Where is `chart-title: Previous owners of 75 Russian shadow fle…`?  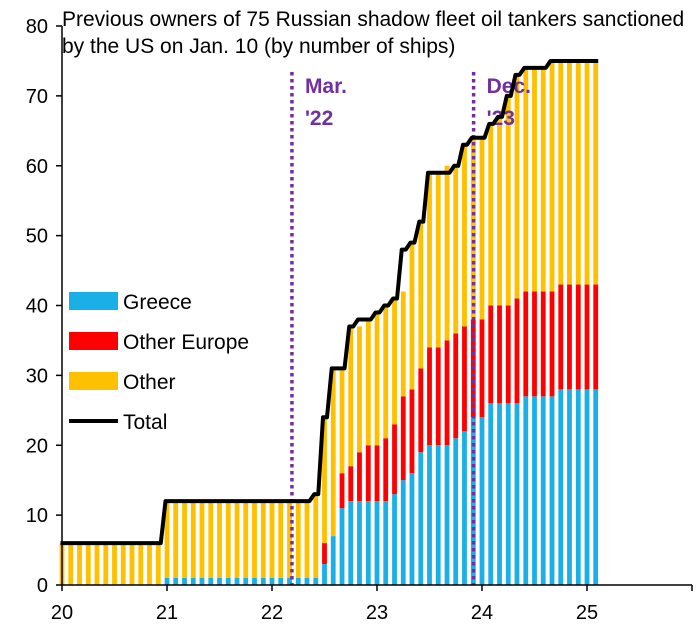 chart-title: Previous owners of 75 Russian shadow fle… is located at coordinates (373, 33).